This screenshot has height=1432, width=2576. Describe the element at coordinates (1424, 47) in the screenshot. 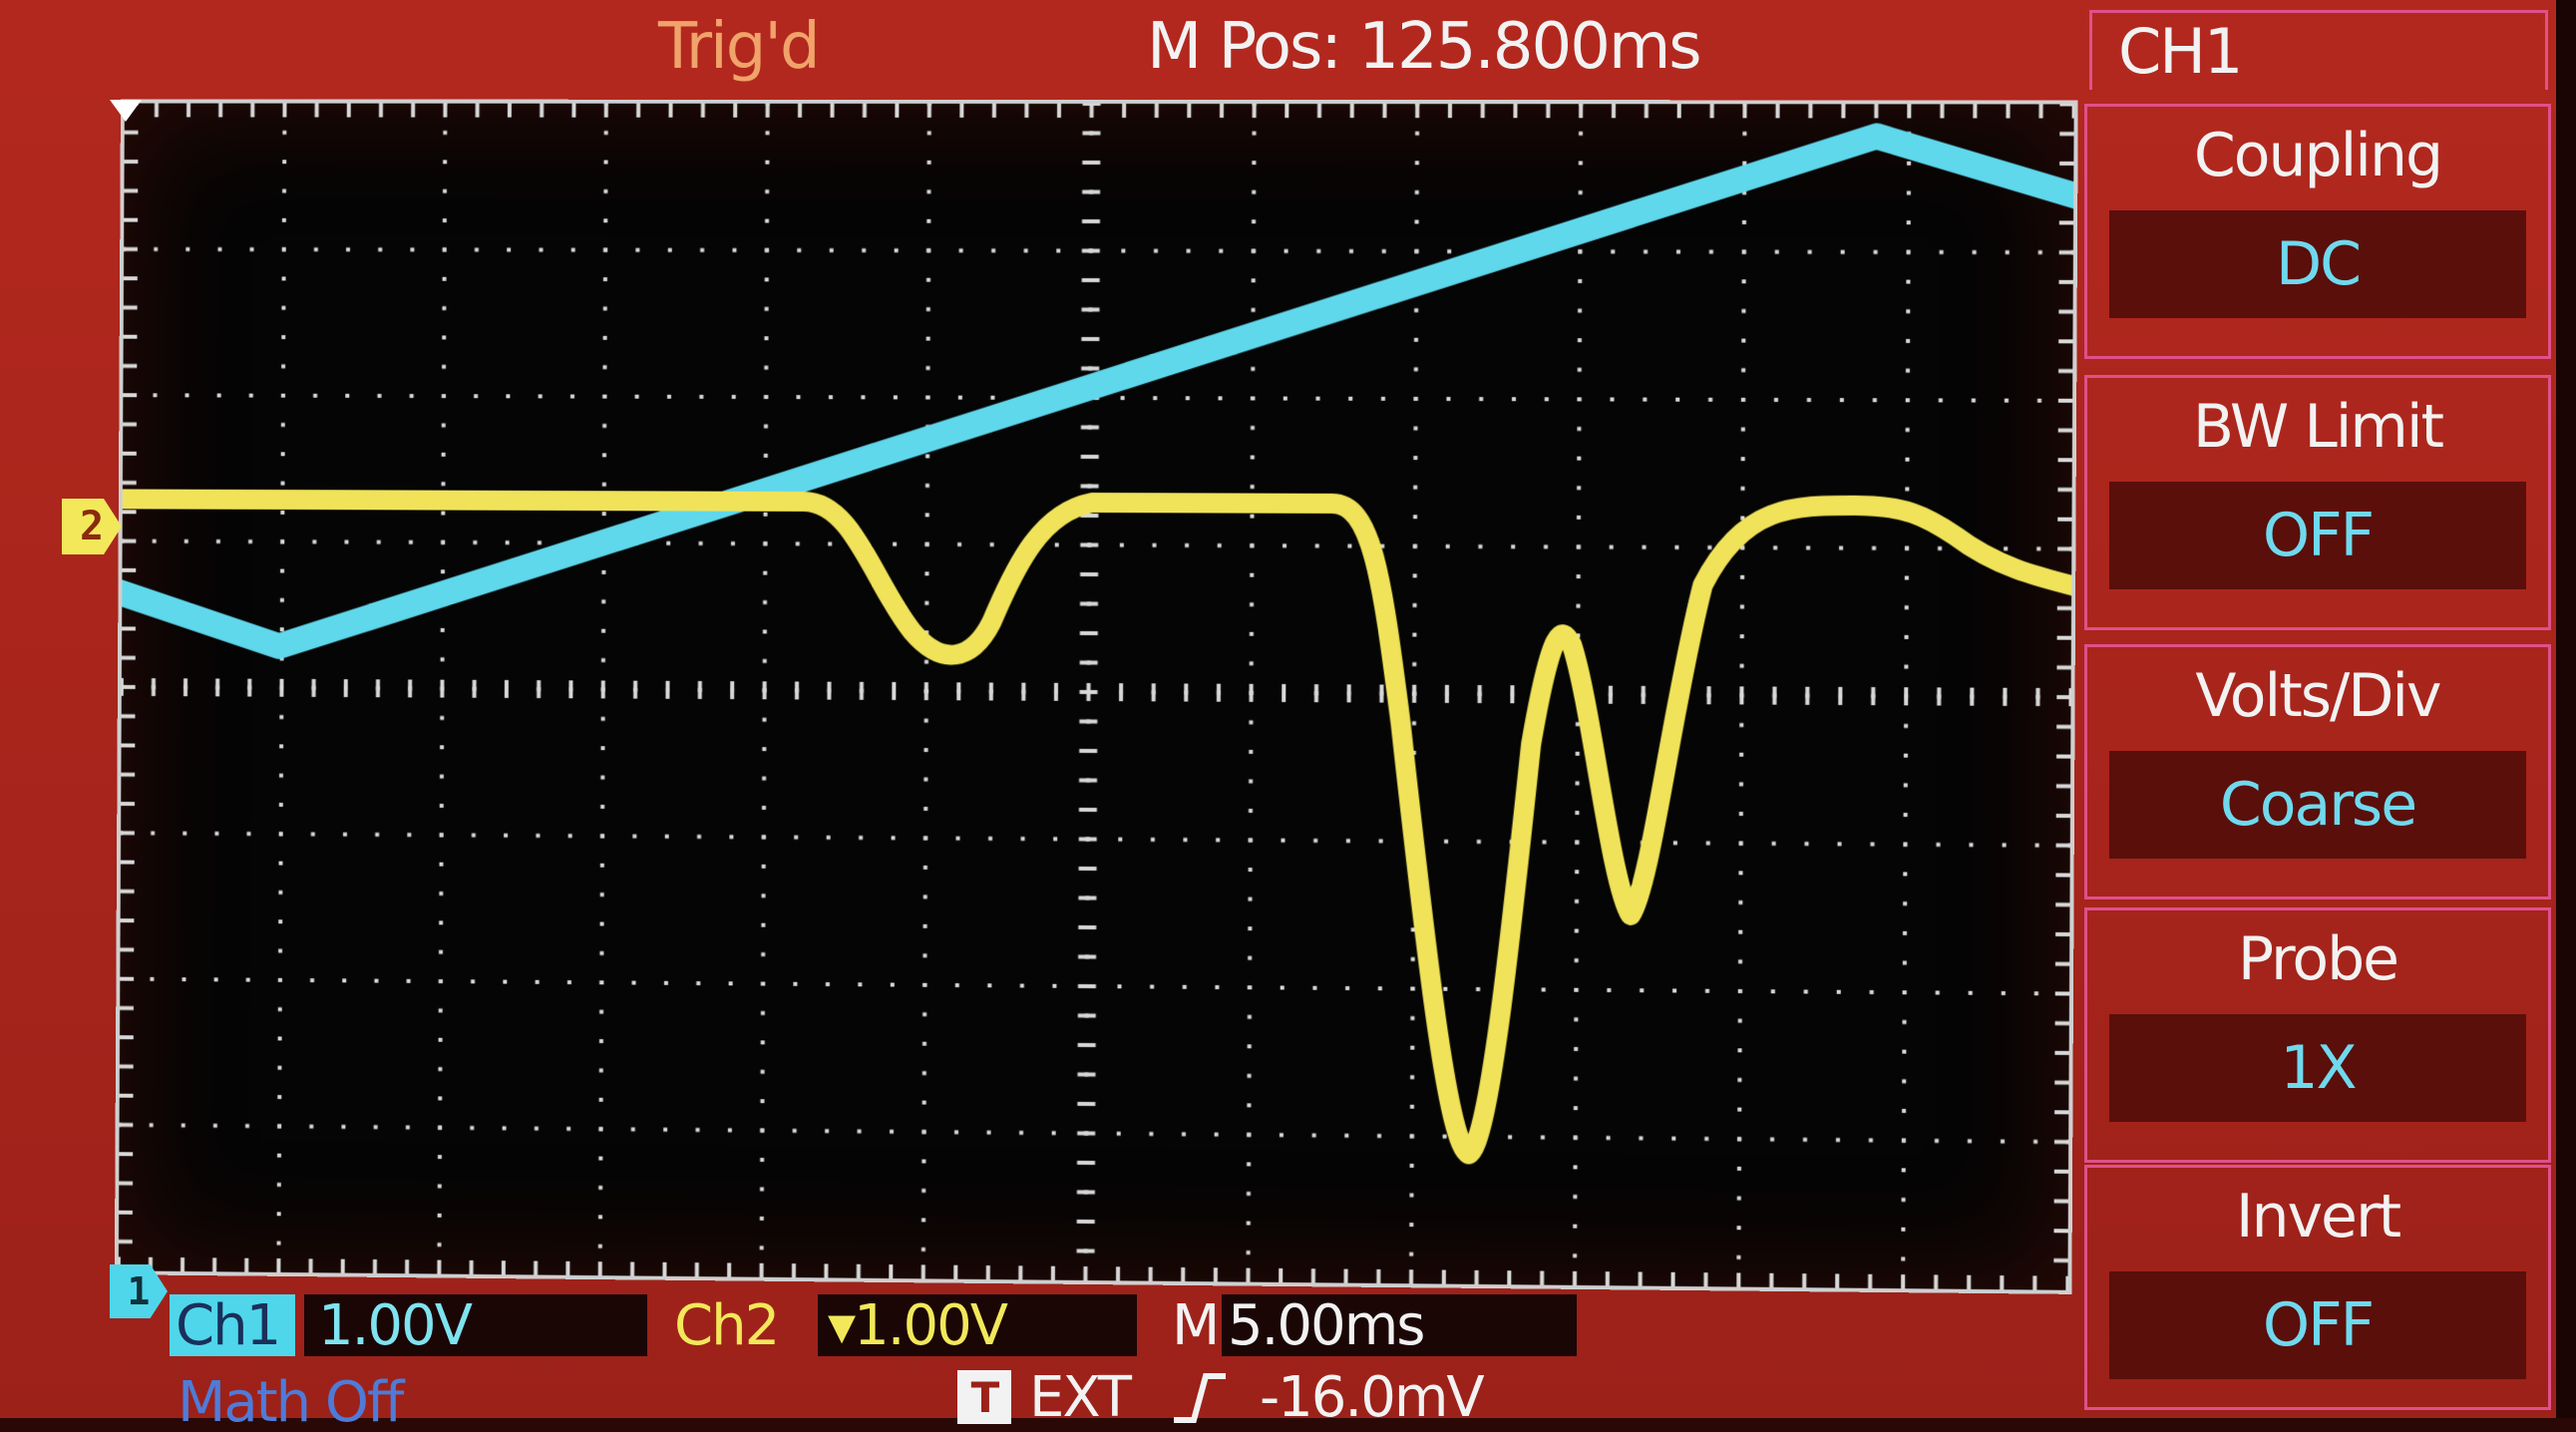

I see `horizontal-position-readout: M Pos: 125.800ms` at that location.